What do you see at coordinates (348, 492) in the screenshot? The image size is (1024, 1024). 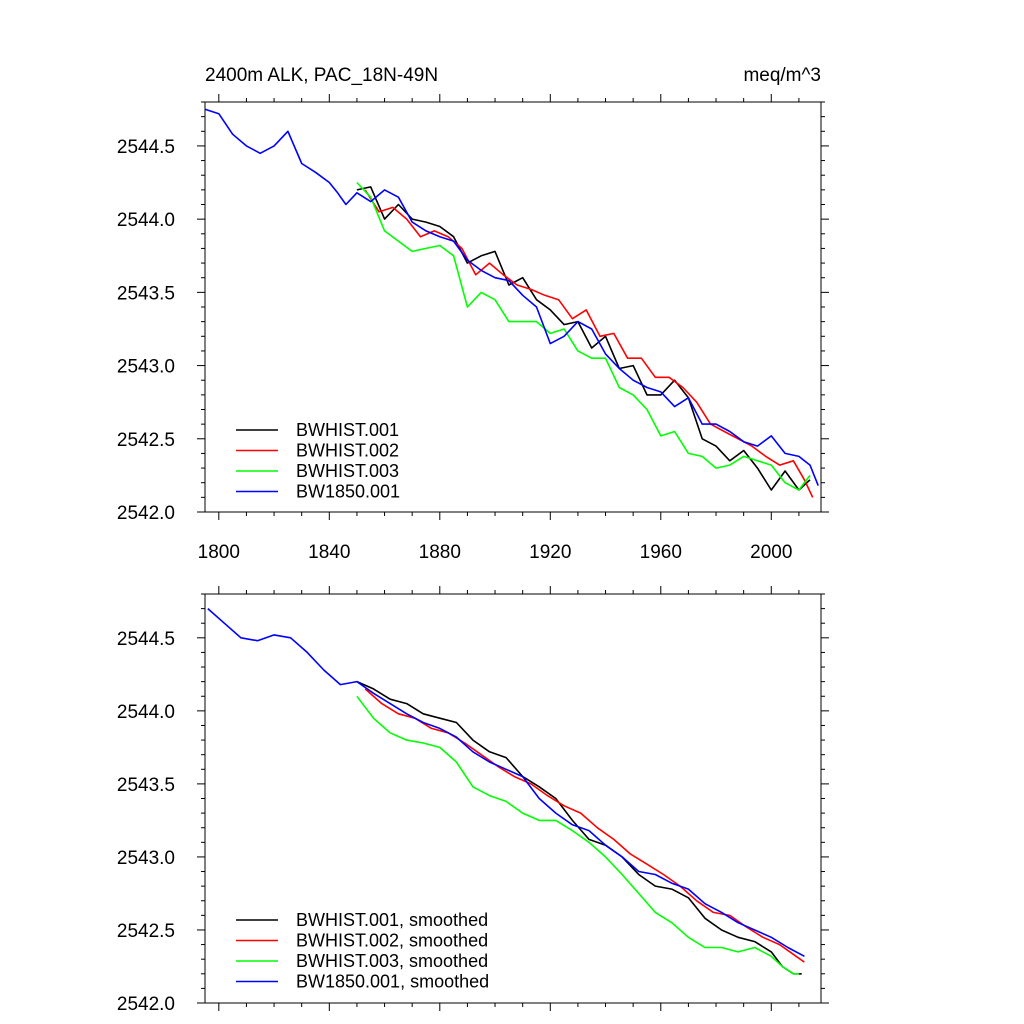 I see `legend-entry: BW1850.001` at bounding box center [348, 492].